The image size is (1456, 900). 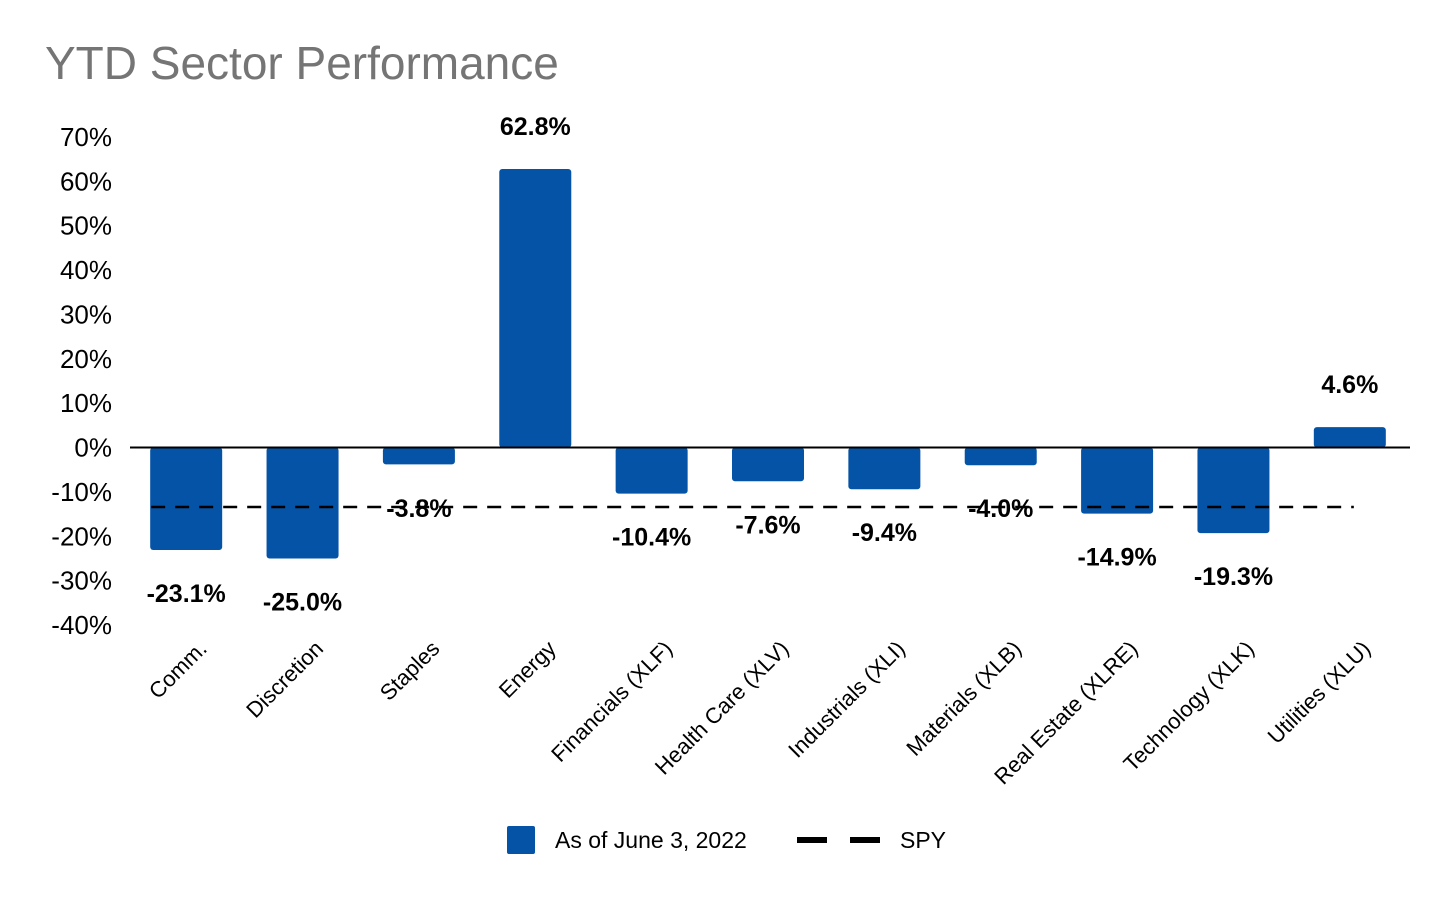 I want to click on legend-label-spy: SPY, so click(x=923, y=840).